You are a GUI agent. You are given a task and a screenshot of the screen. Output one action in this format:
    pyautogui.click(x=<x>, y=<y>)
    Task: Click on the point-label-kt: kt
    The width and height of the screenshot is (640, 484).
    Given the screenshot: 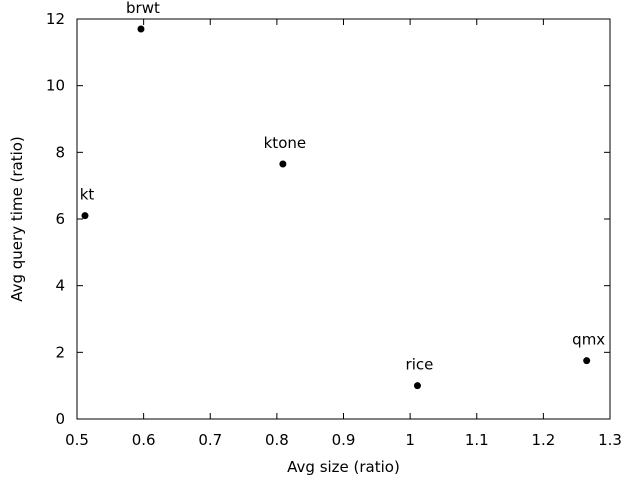 What is the action you would take?
    pyautogui.click(x=87, y=195)
    